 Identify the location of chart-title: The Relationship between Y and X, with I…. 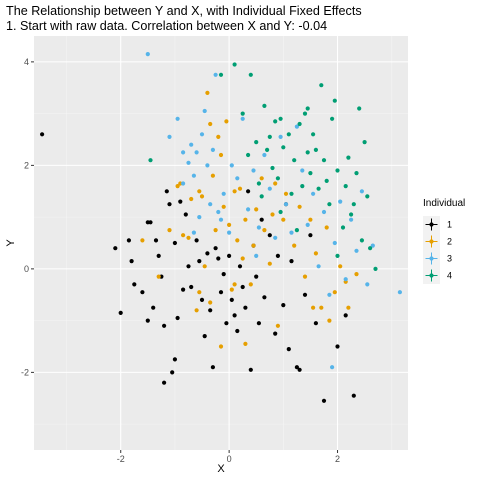
(184, 11).